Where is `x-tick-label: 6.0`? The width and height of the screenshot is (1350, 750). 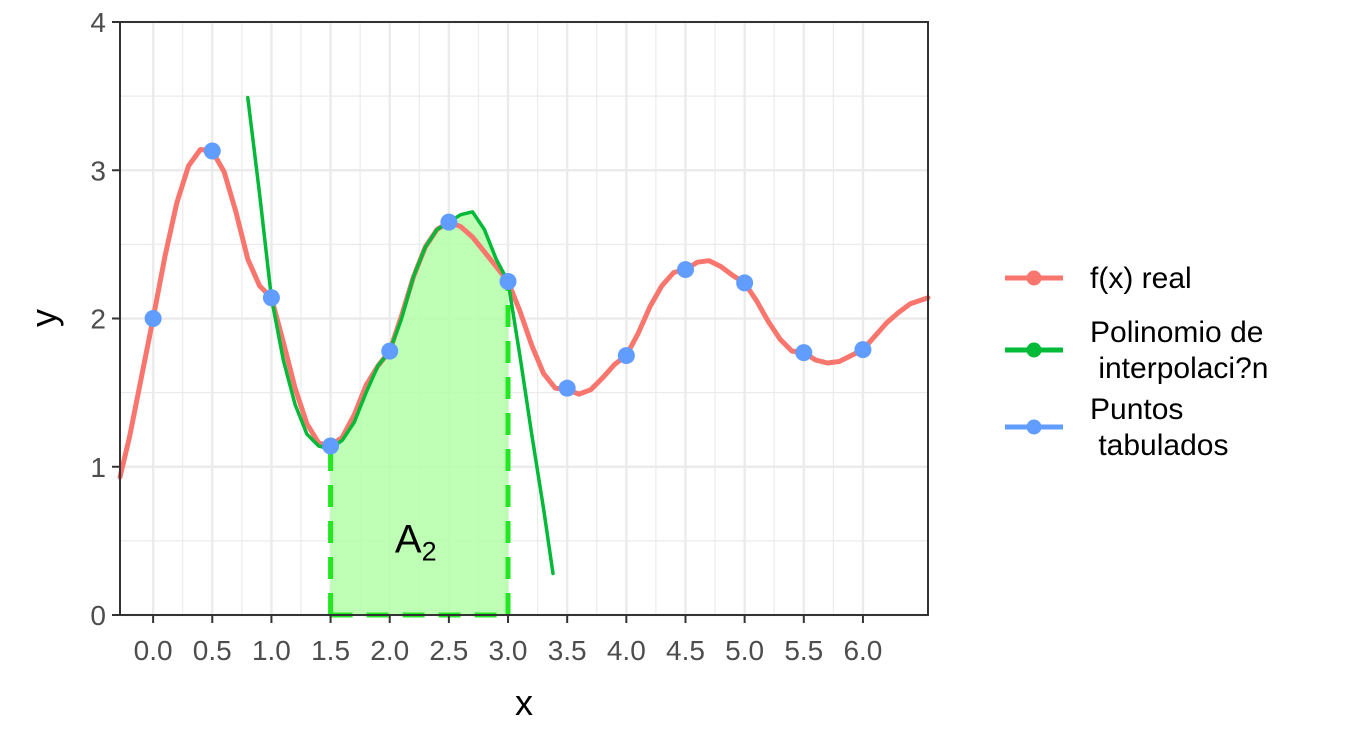 x-tick-label: 6.0 is located at coordinates (862, 650).